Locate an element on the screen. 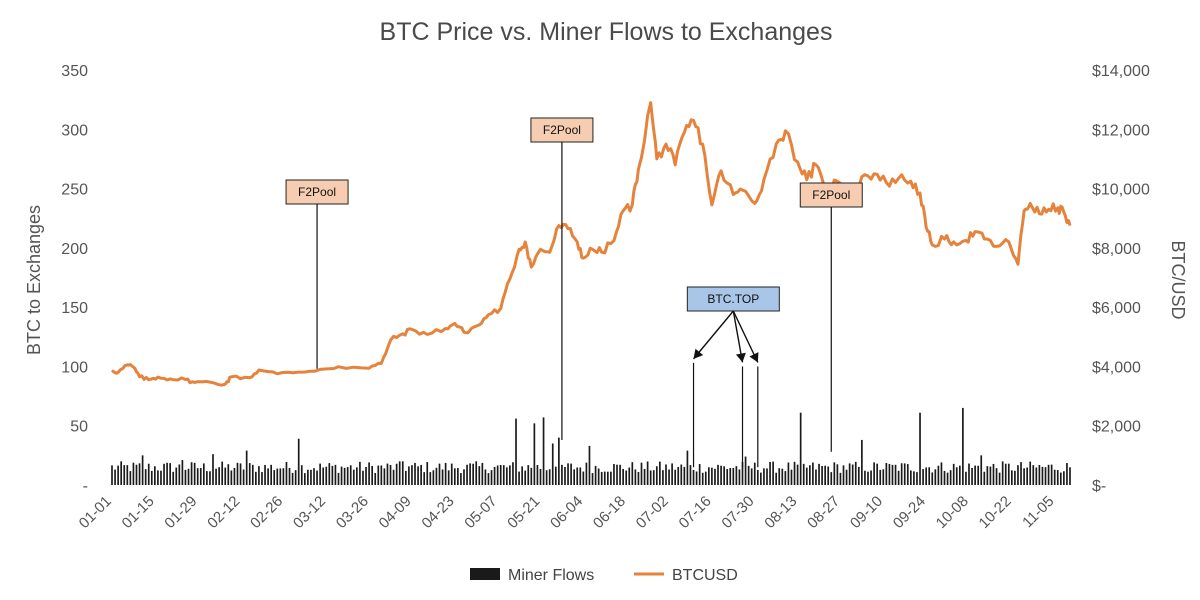 The width and height of the screenshot is (1200, 600). annotation-arrowhead is located at coordinates (754, 357).